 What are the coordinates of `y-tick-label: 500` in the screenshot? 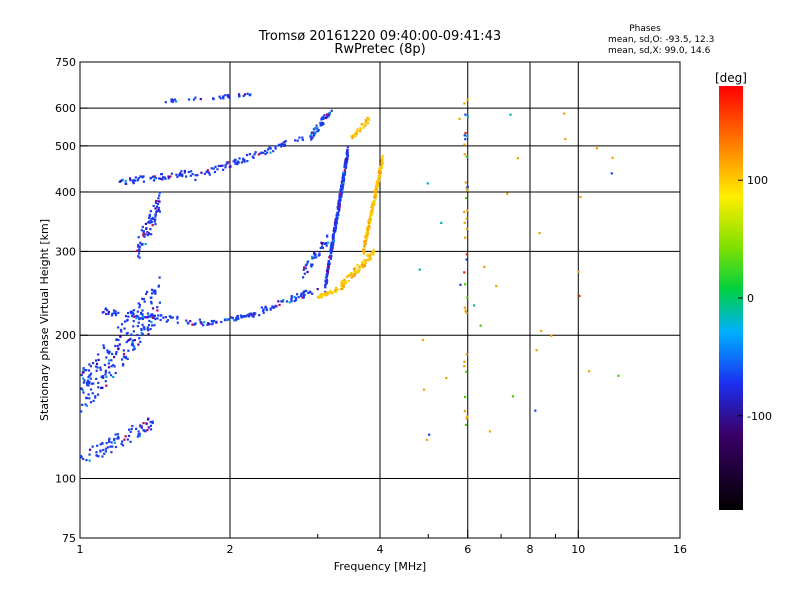 It's located at (65, 146).